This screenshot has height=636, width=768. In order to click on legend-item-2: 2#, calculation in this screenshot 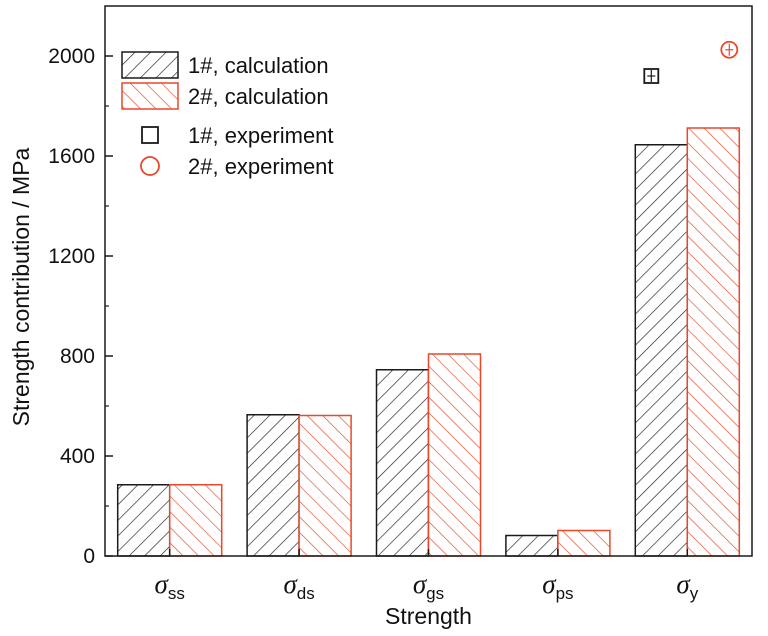, I will do `click(225, 96)`.